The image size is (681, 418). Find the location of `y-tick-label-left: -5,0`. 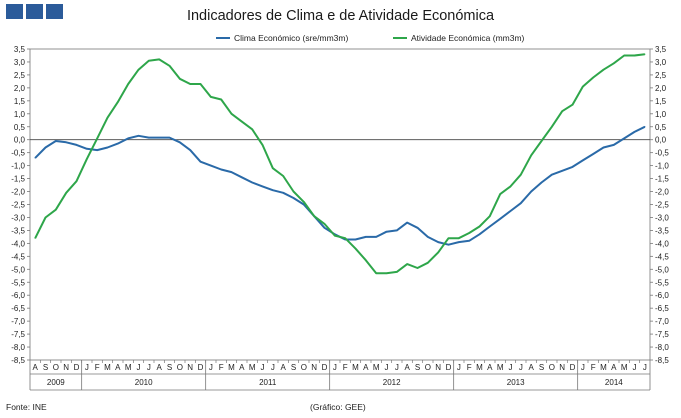

y-tick-label-left: -5,0 is located at coordinates (18, 269).